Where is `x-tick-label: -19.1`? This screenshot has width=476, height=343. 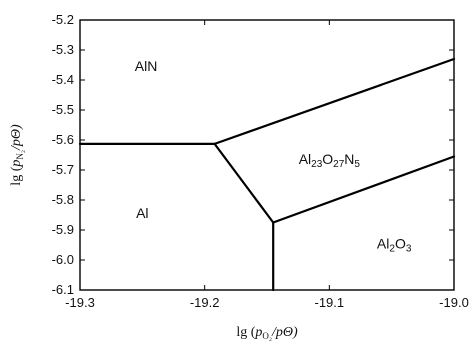
x-tick-label: -19.1 is located at coordinates (330, 302).